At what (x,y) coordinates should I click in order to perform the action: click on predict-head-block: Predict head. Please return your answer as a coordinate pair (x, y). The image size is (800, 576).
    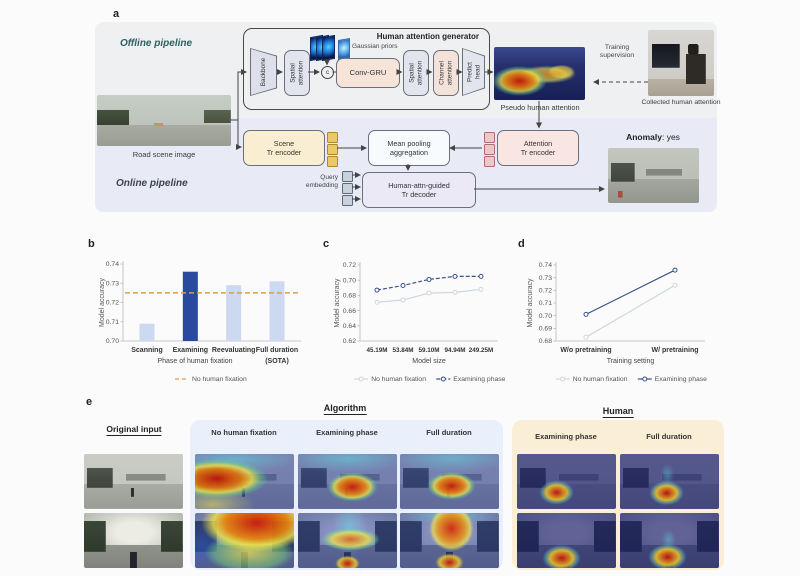
    Looking at the image, I should click on (473, 72).